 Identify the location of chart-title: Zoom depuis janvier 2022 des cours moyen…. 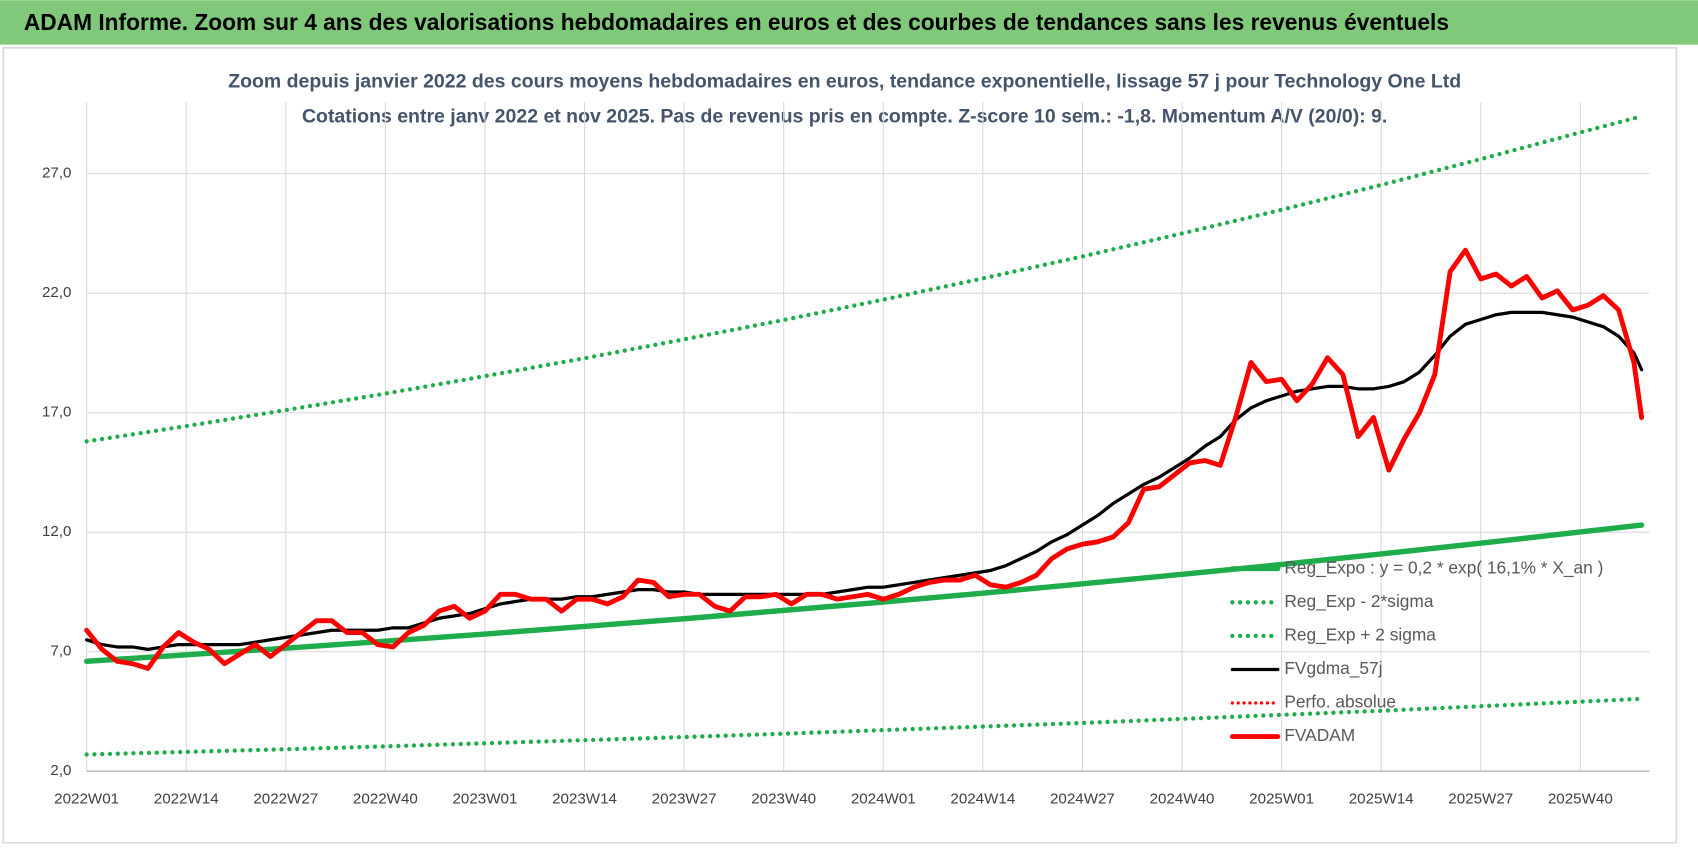
(844, 82).